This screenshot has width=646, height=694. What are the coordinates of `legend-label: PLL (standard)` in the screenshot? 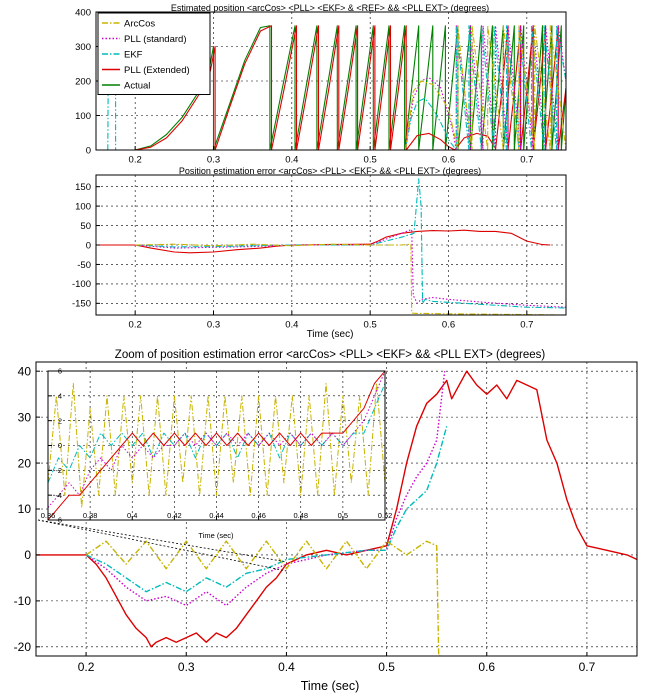 It's located at (155, 39).